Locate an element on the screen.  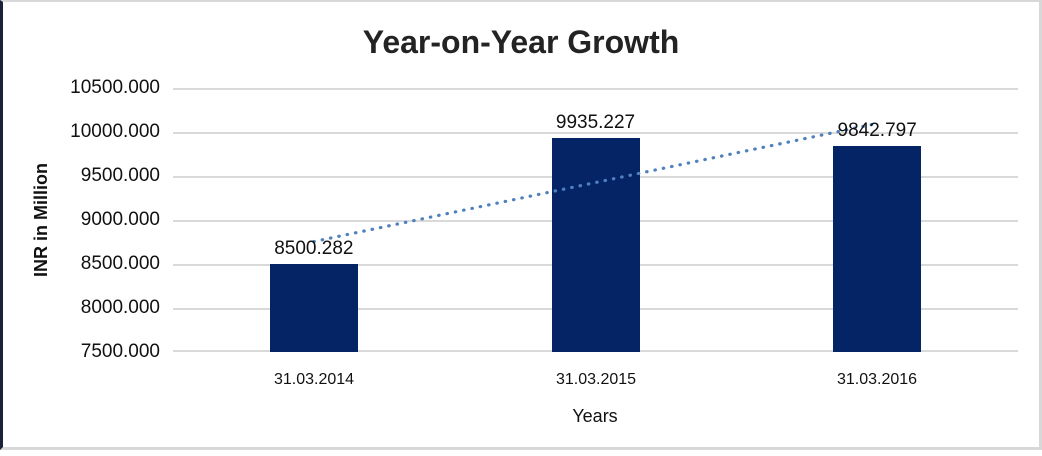
trendline-dotted-line is located at coordinates (595, 182).